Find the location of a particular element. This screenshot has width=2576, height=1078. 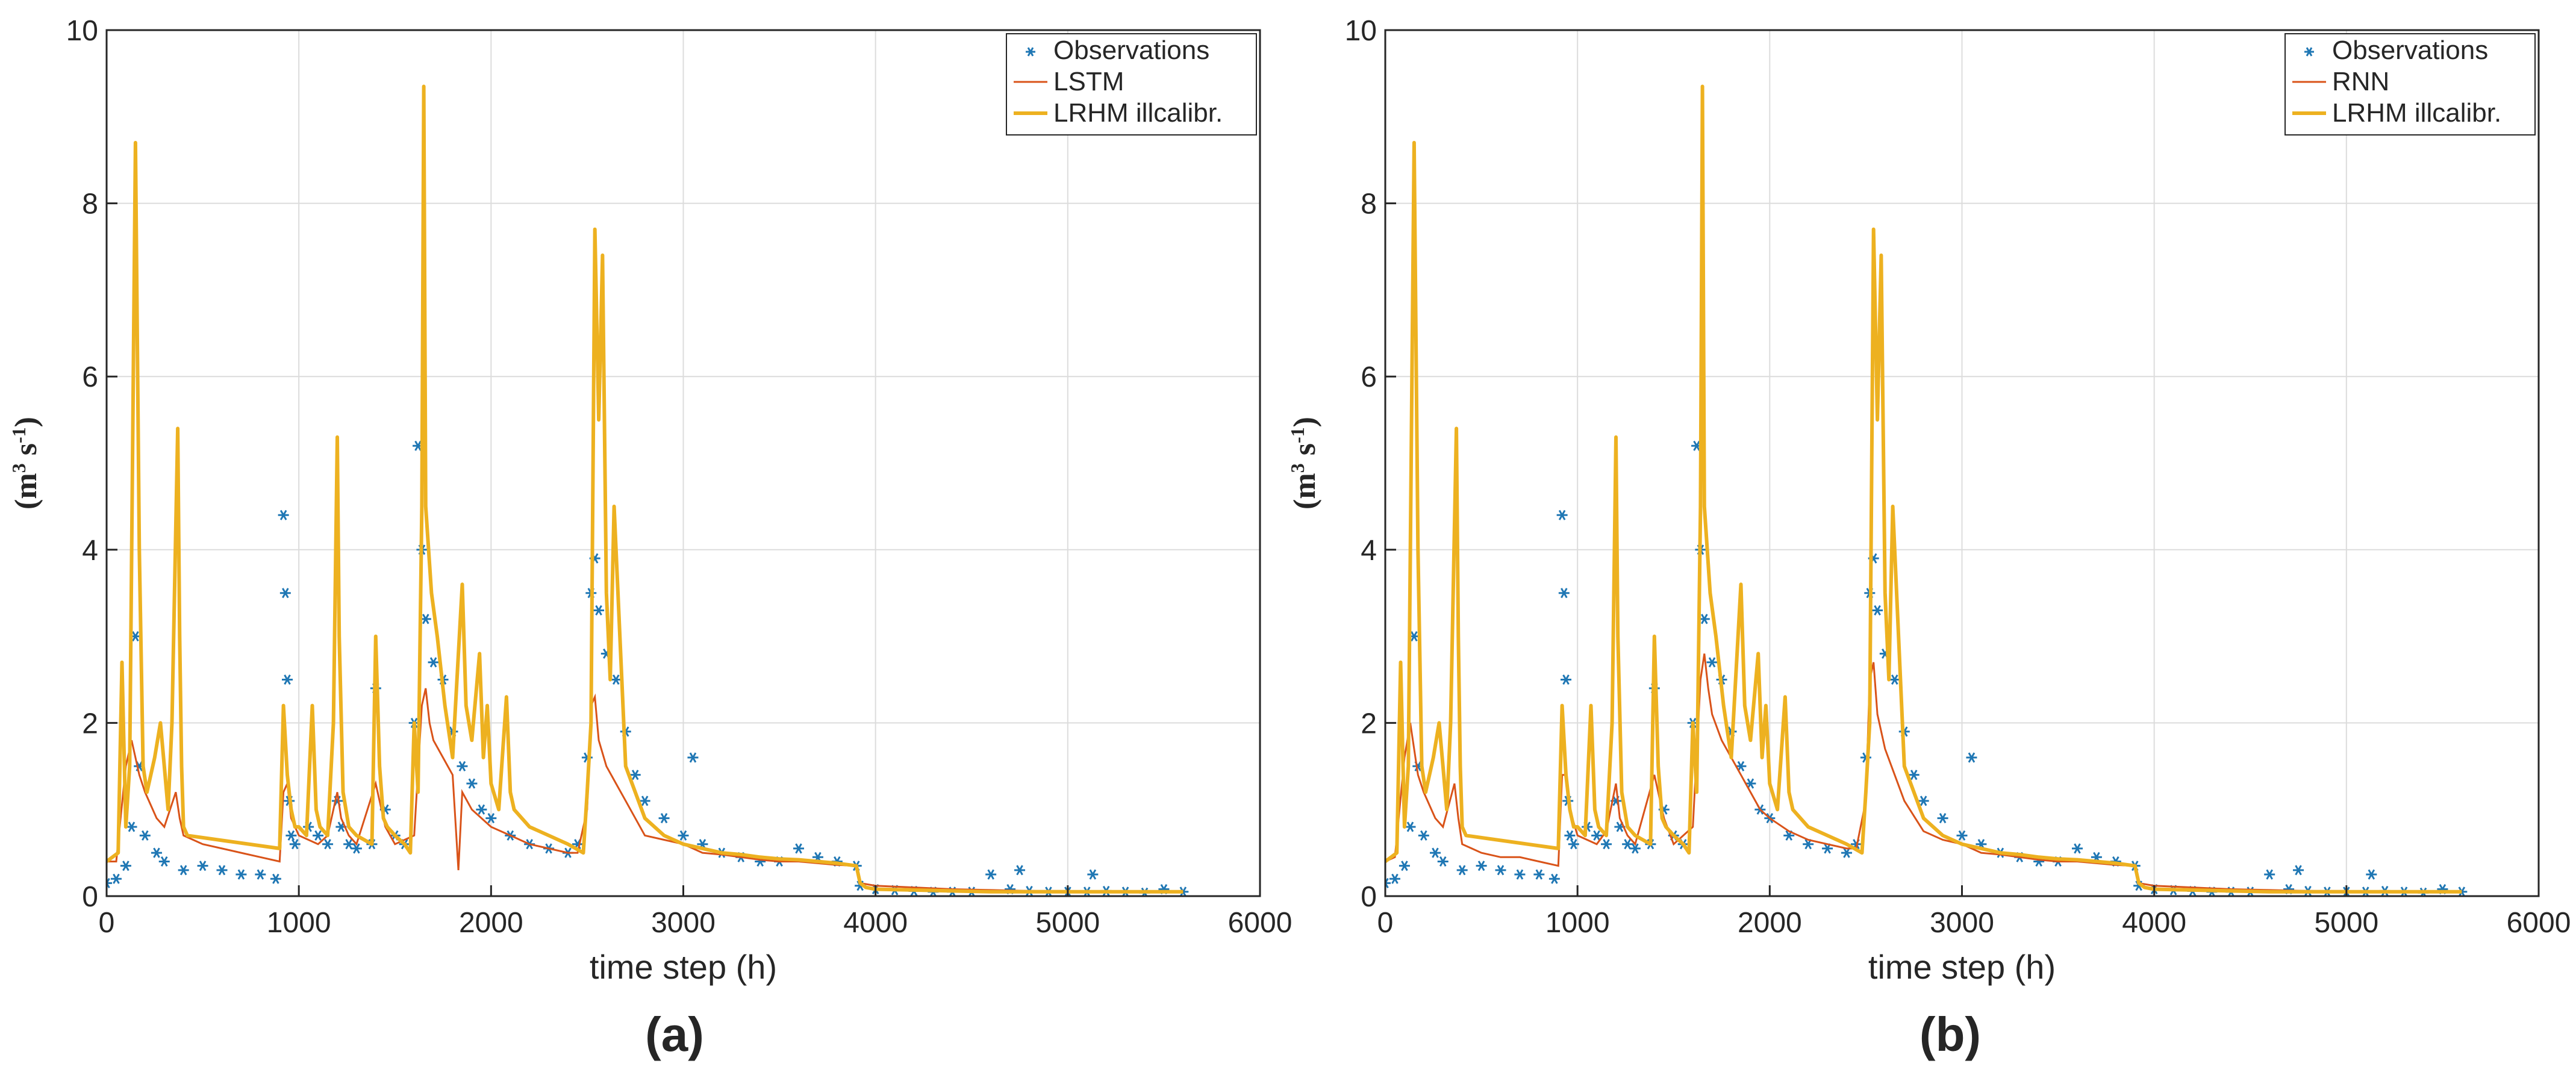

y-tick-label: 2 is located at coordinates (90, 724).